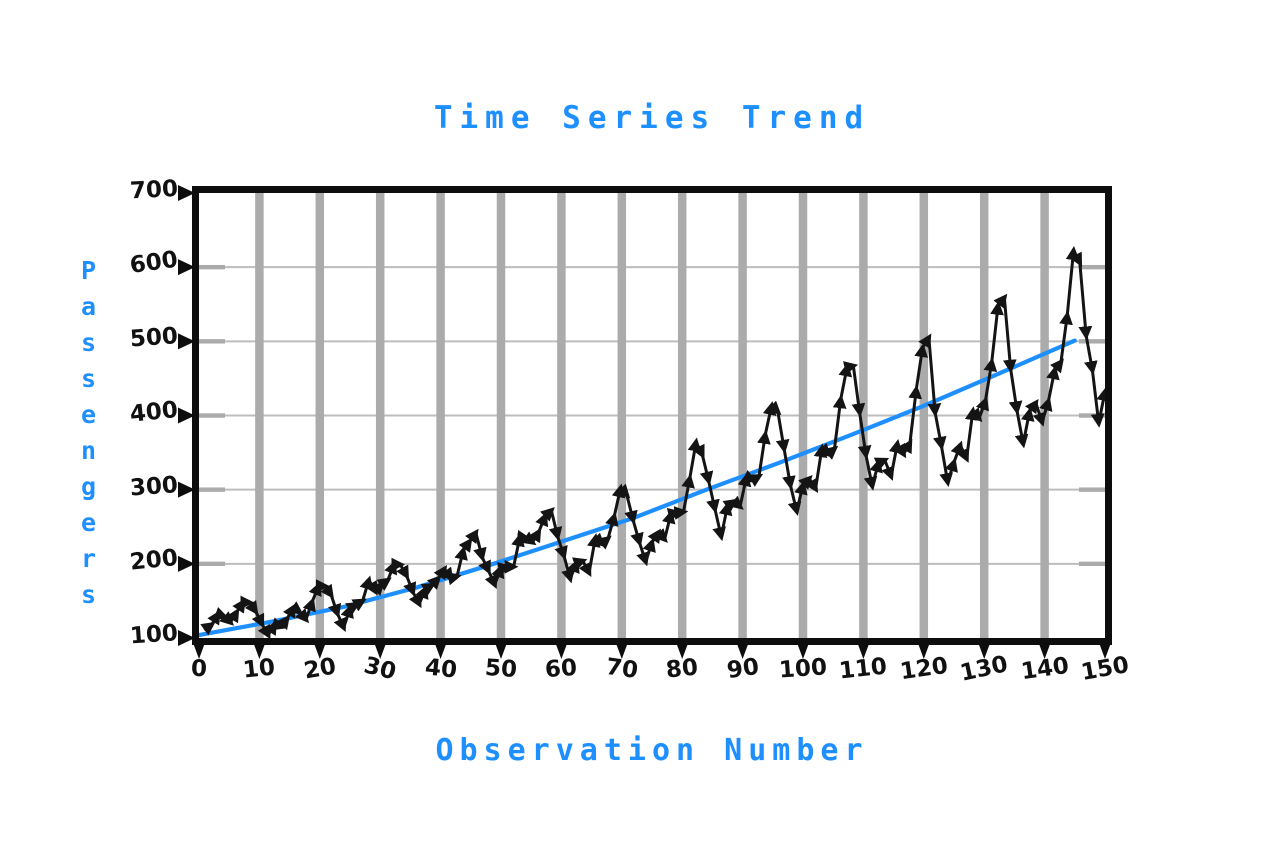 This screenshot has height=853, width=1280. What do you see at coordinates (924, 669) in the screenshot?
I see `x-tick-label: 120` at bounding box center [924, 669].